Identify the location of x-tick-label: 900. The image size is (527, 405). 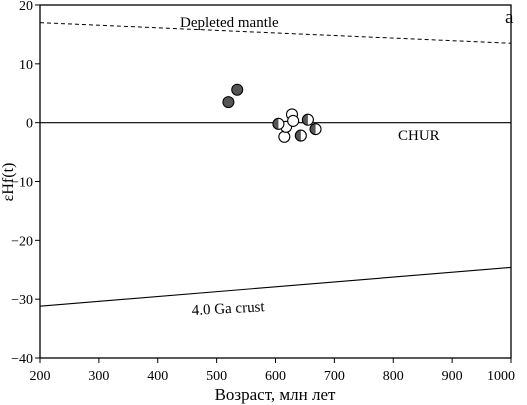
(452, 376).